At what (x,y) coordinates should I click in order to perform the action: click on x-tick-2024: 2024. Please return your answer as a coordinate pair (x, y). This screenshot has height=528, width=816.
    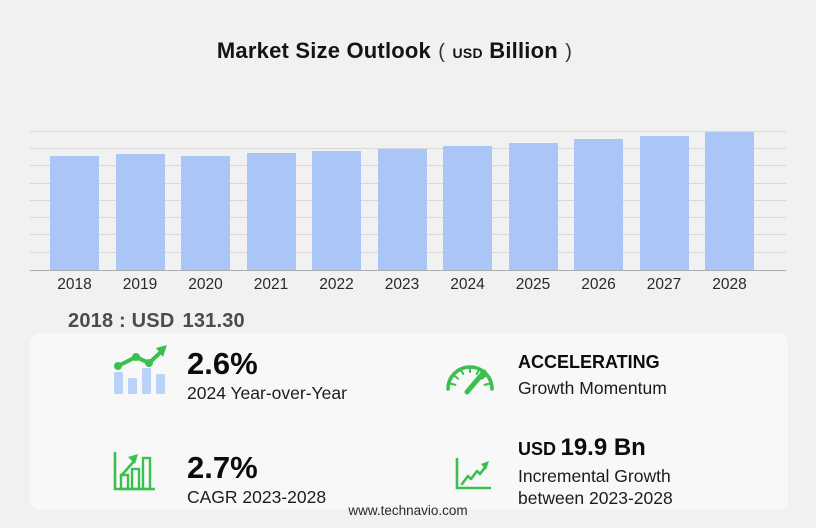
    Looking at the image, I should click on (467, 284).